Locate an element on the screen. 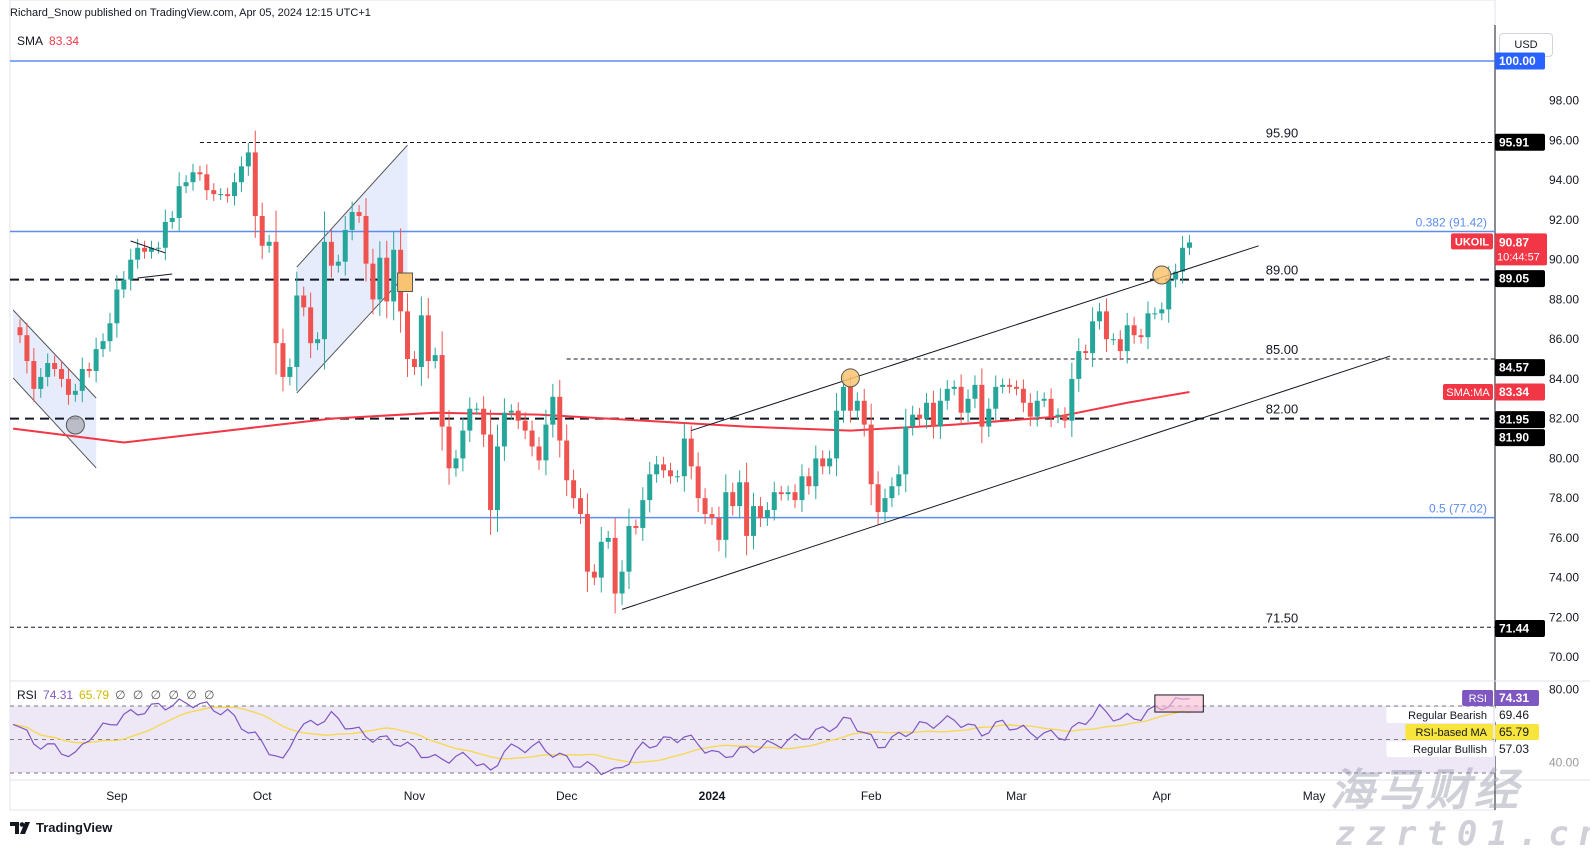 This screenshot has width=1590, height=857. price-axis-tick: 76.00 is located at coordinates (1564, 538).